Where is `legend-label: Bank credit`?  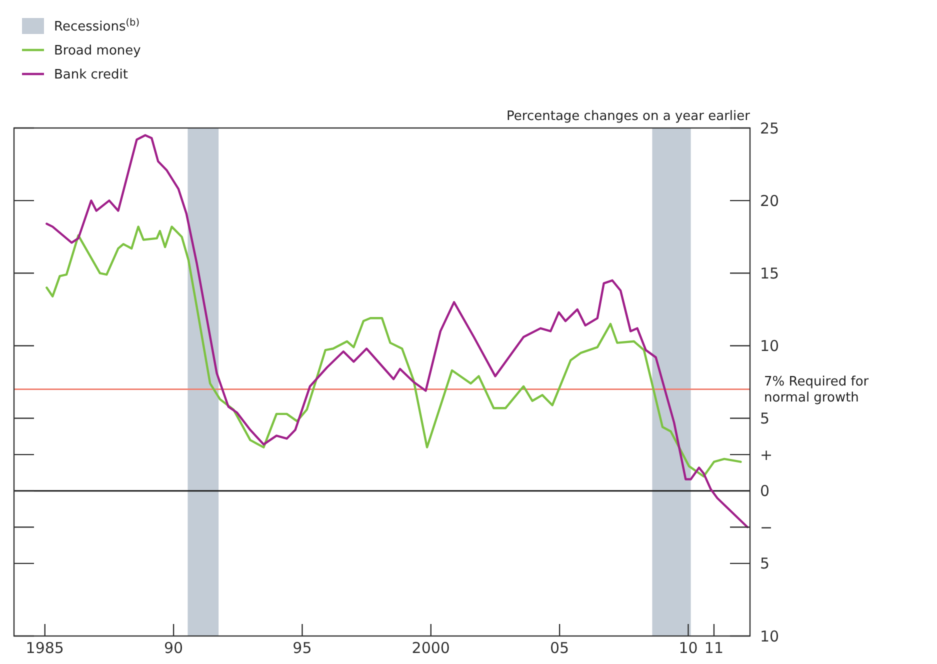 legend-label: Bank credit is located at coordinates (91, 75).